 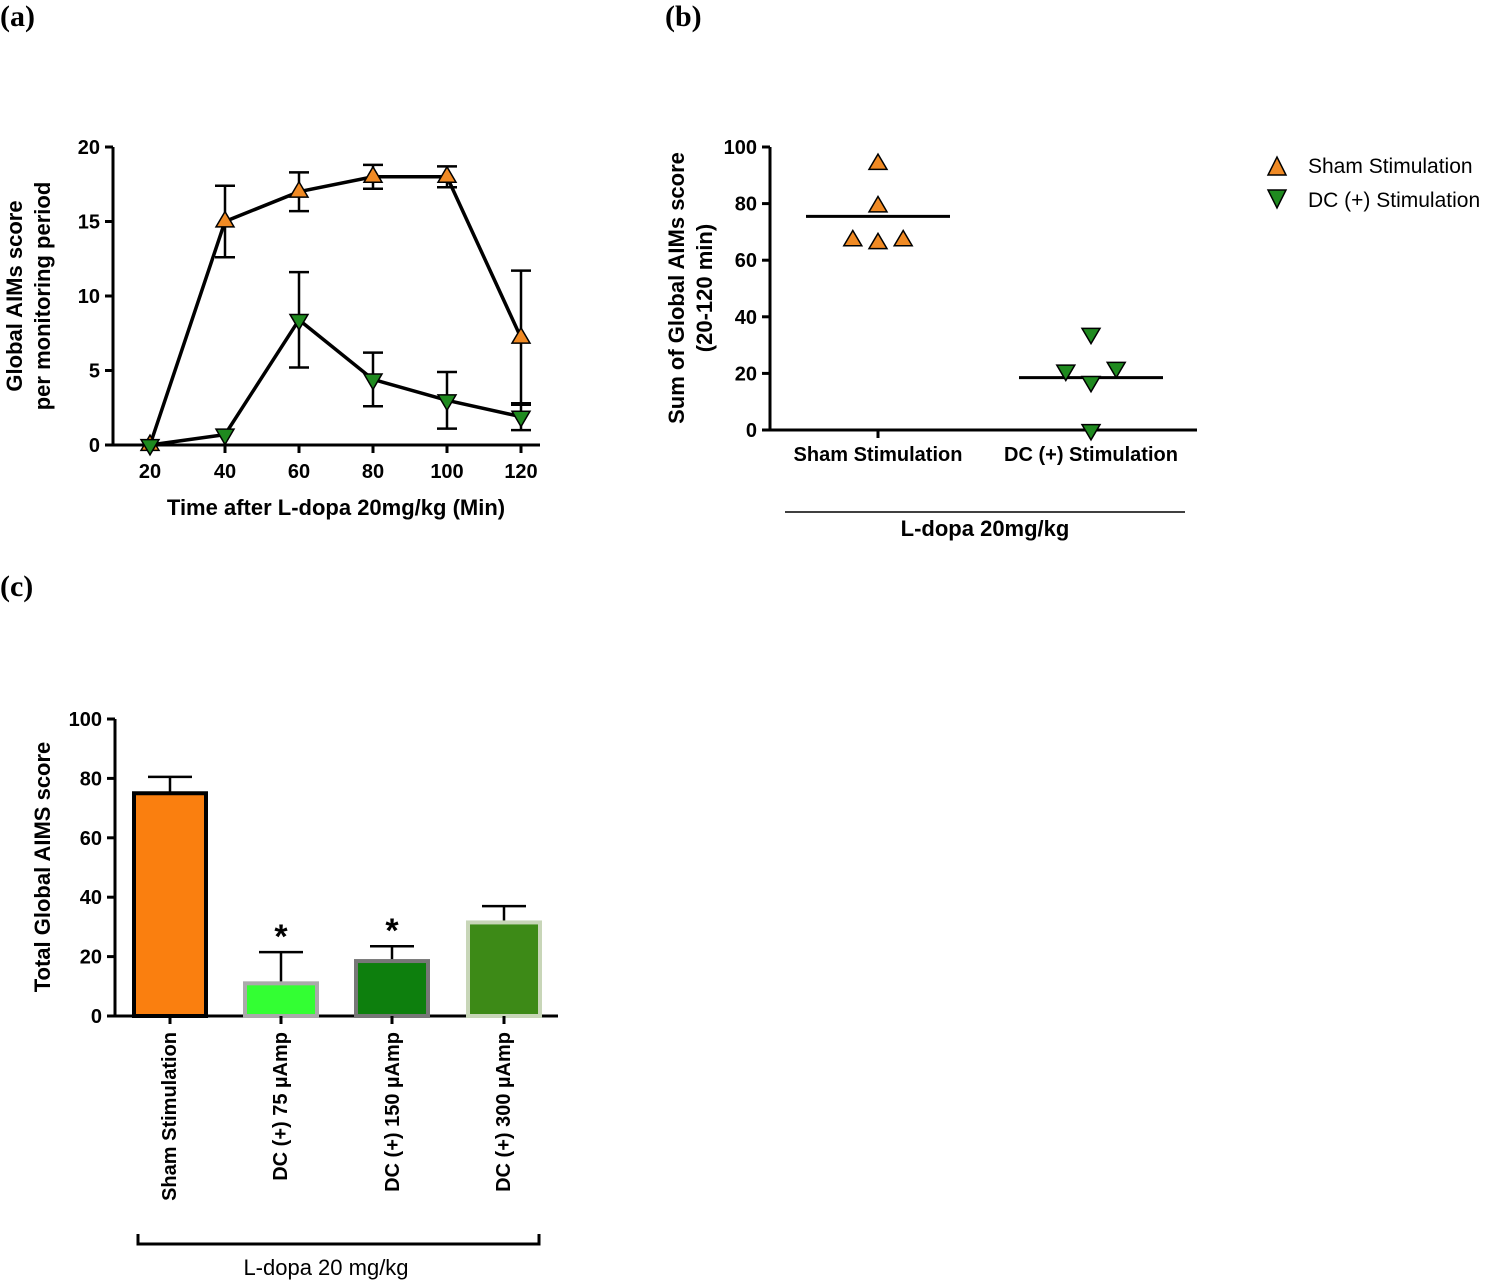 I want to click on chart-a-xtick-label: 40, so click(x=225, y=472).